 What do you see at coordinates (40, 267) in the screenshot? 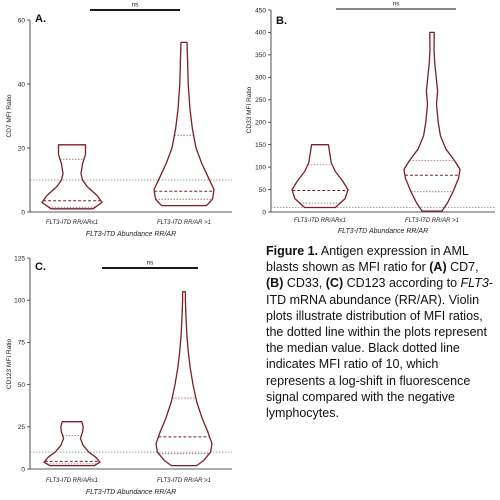
I see `panel-c-label: C.` at bounding box center [40, 267].